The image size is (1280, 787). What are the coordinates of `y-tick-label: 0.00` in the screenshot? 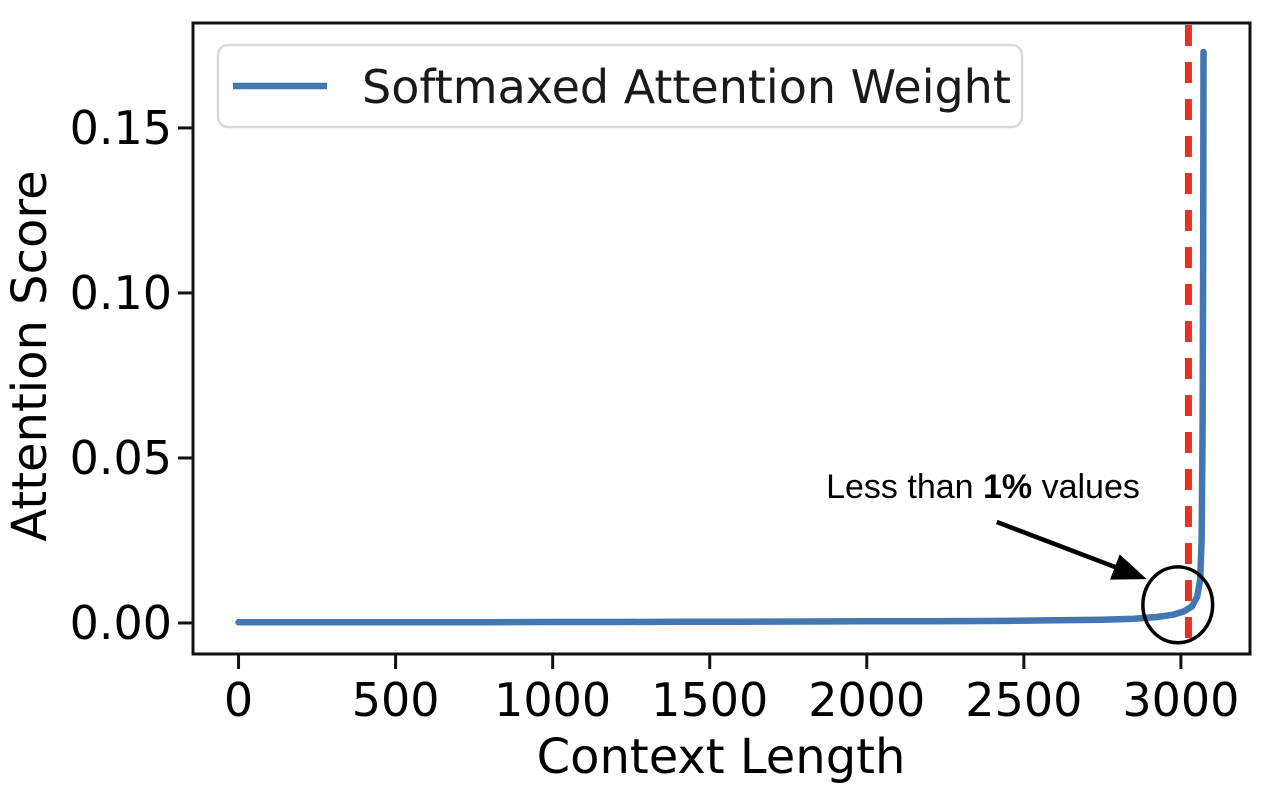 It's located at (121, 623).